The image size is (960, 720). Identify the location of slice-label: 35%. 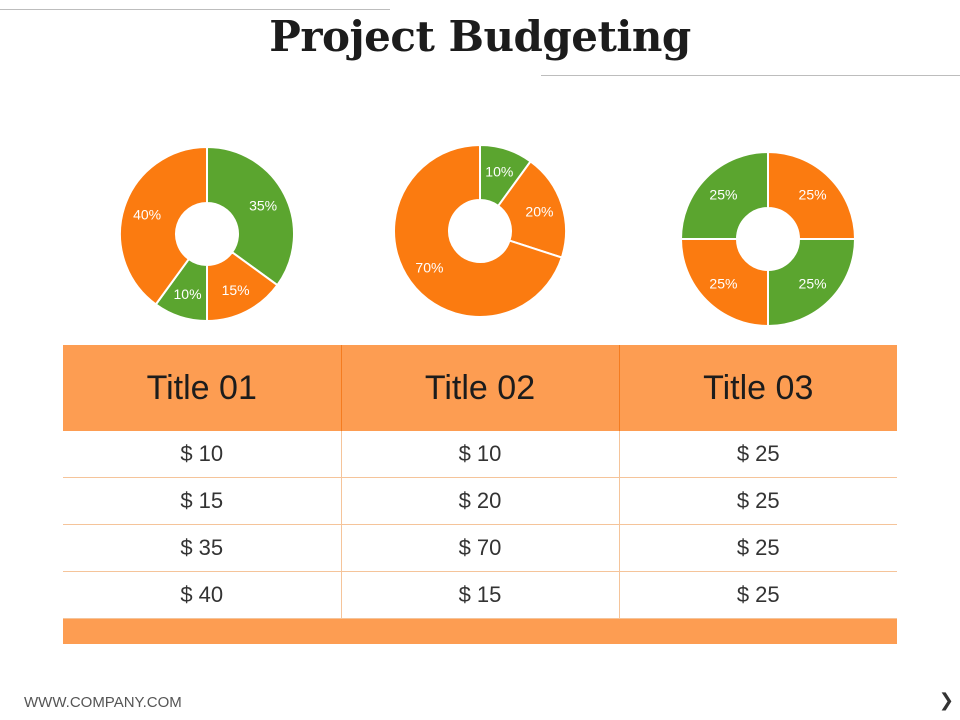
(263, 205).